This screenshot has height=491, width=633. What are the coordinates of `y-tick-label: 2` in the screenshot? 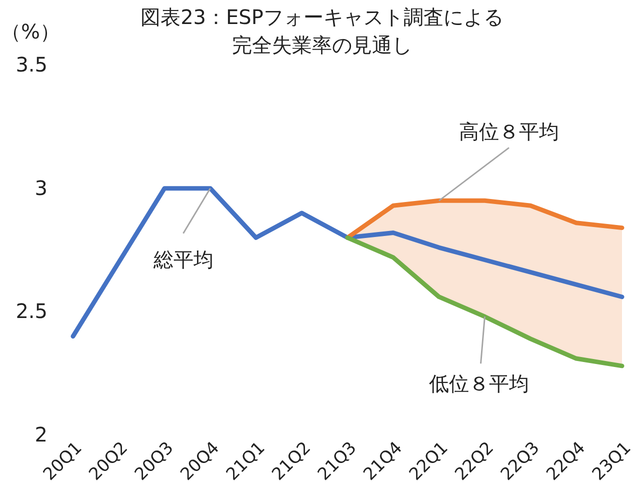 It's located at (41, 434).